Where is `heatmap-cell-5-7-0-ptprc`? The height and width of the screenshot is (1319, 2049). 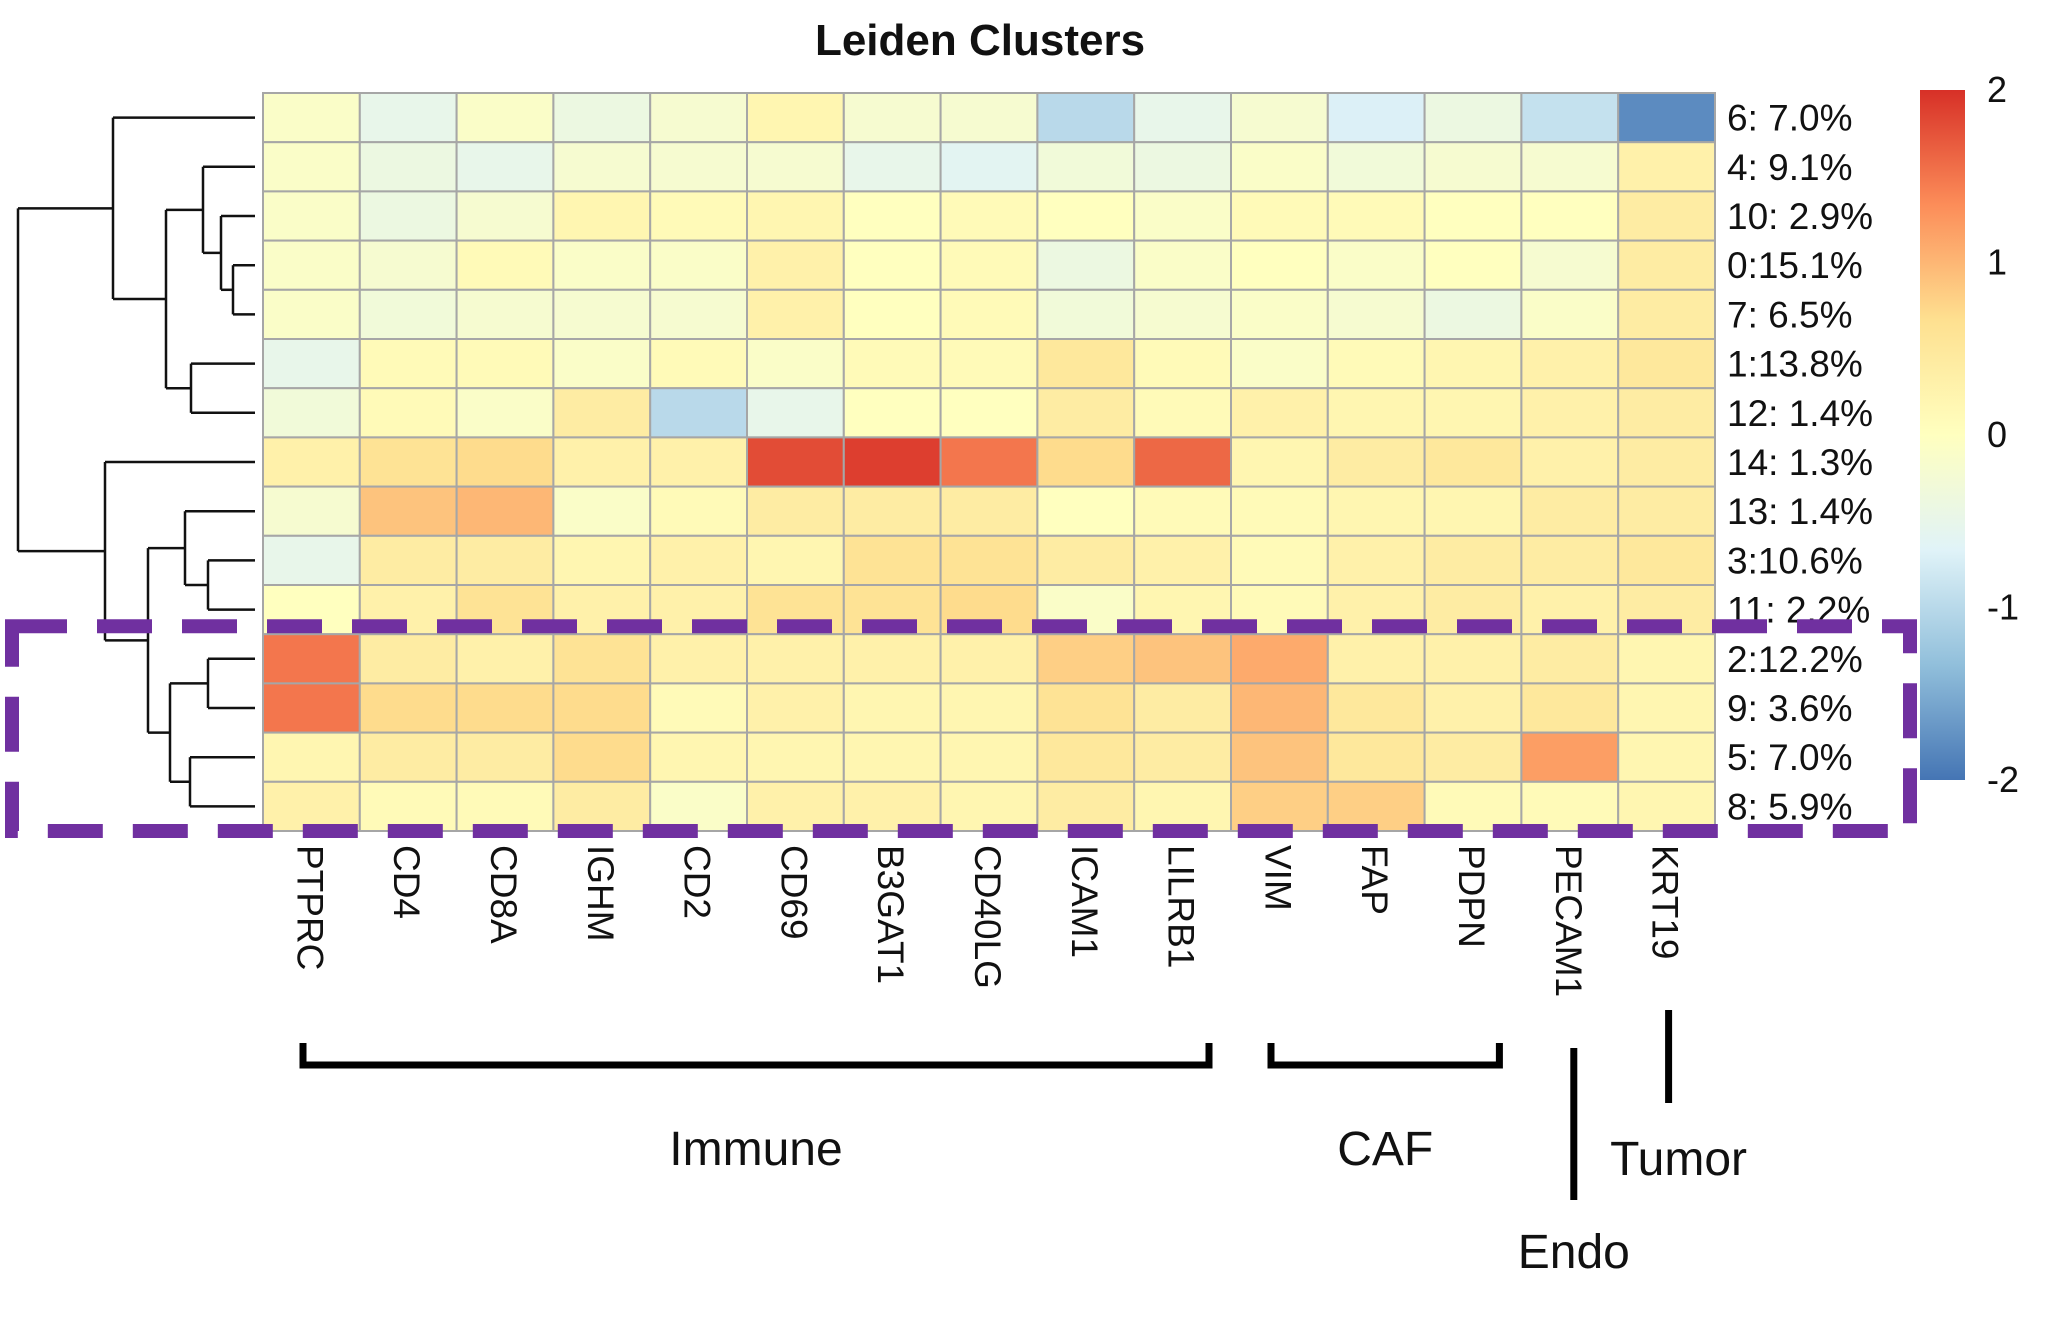
heatmap-cell-5-7-0-ptprc is located at coordinates (311, 757).